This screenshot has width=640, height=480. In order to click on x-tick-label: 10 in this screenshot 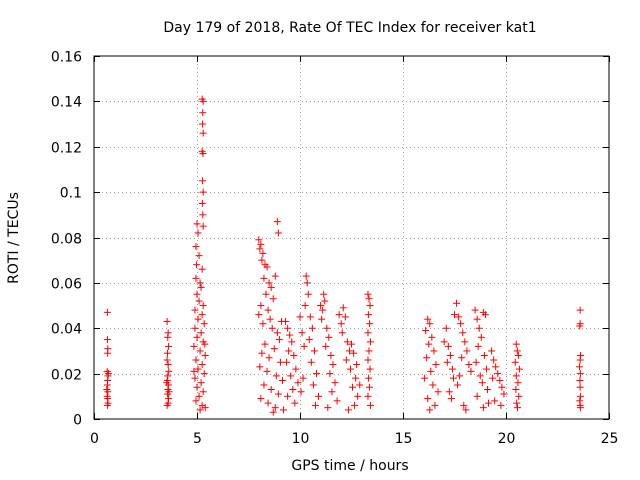, I will do `click(301, 439)`.